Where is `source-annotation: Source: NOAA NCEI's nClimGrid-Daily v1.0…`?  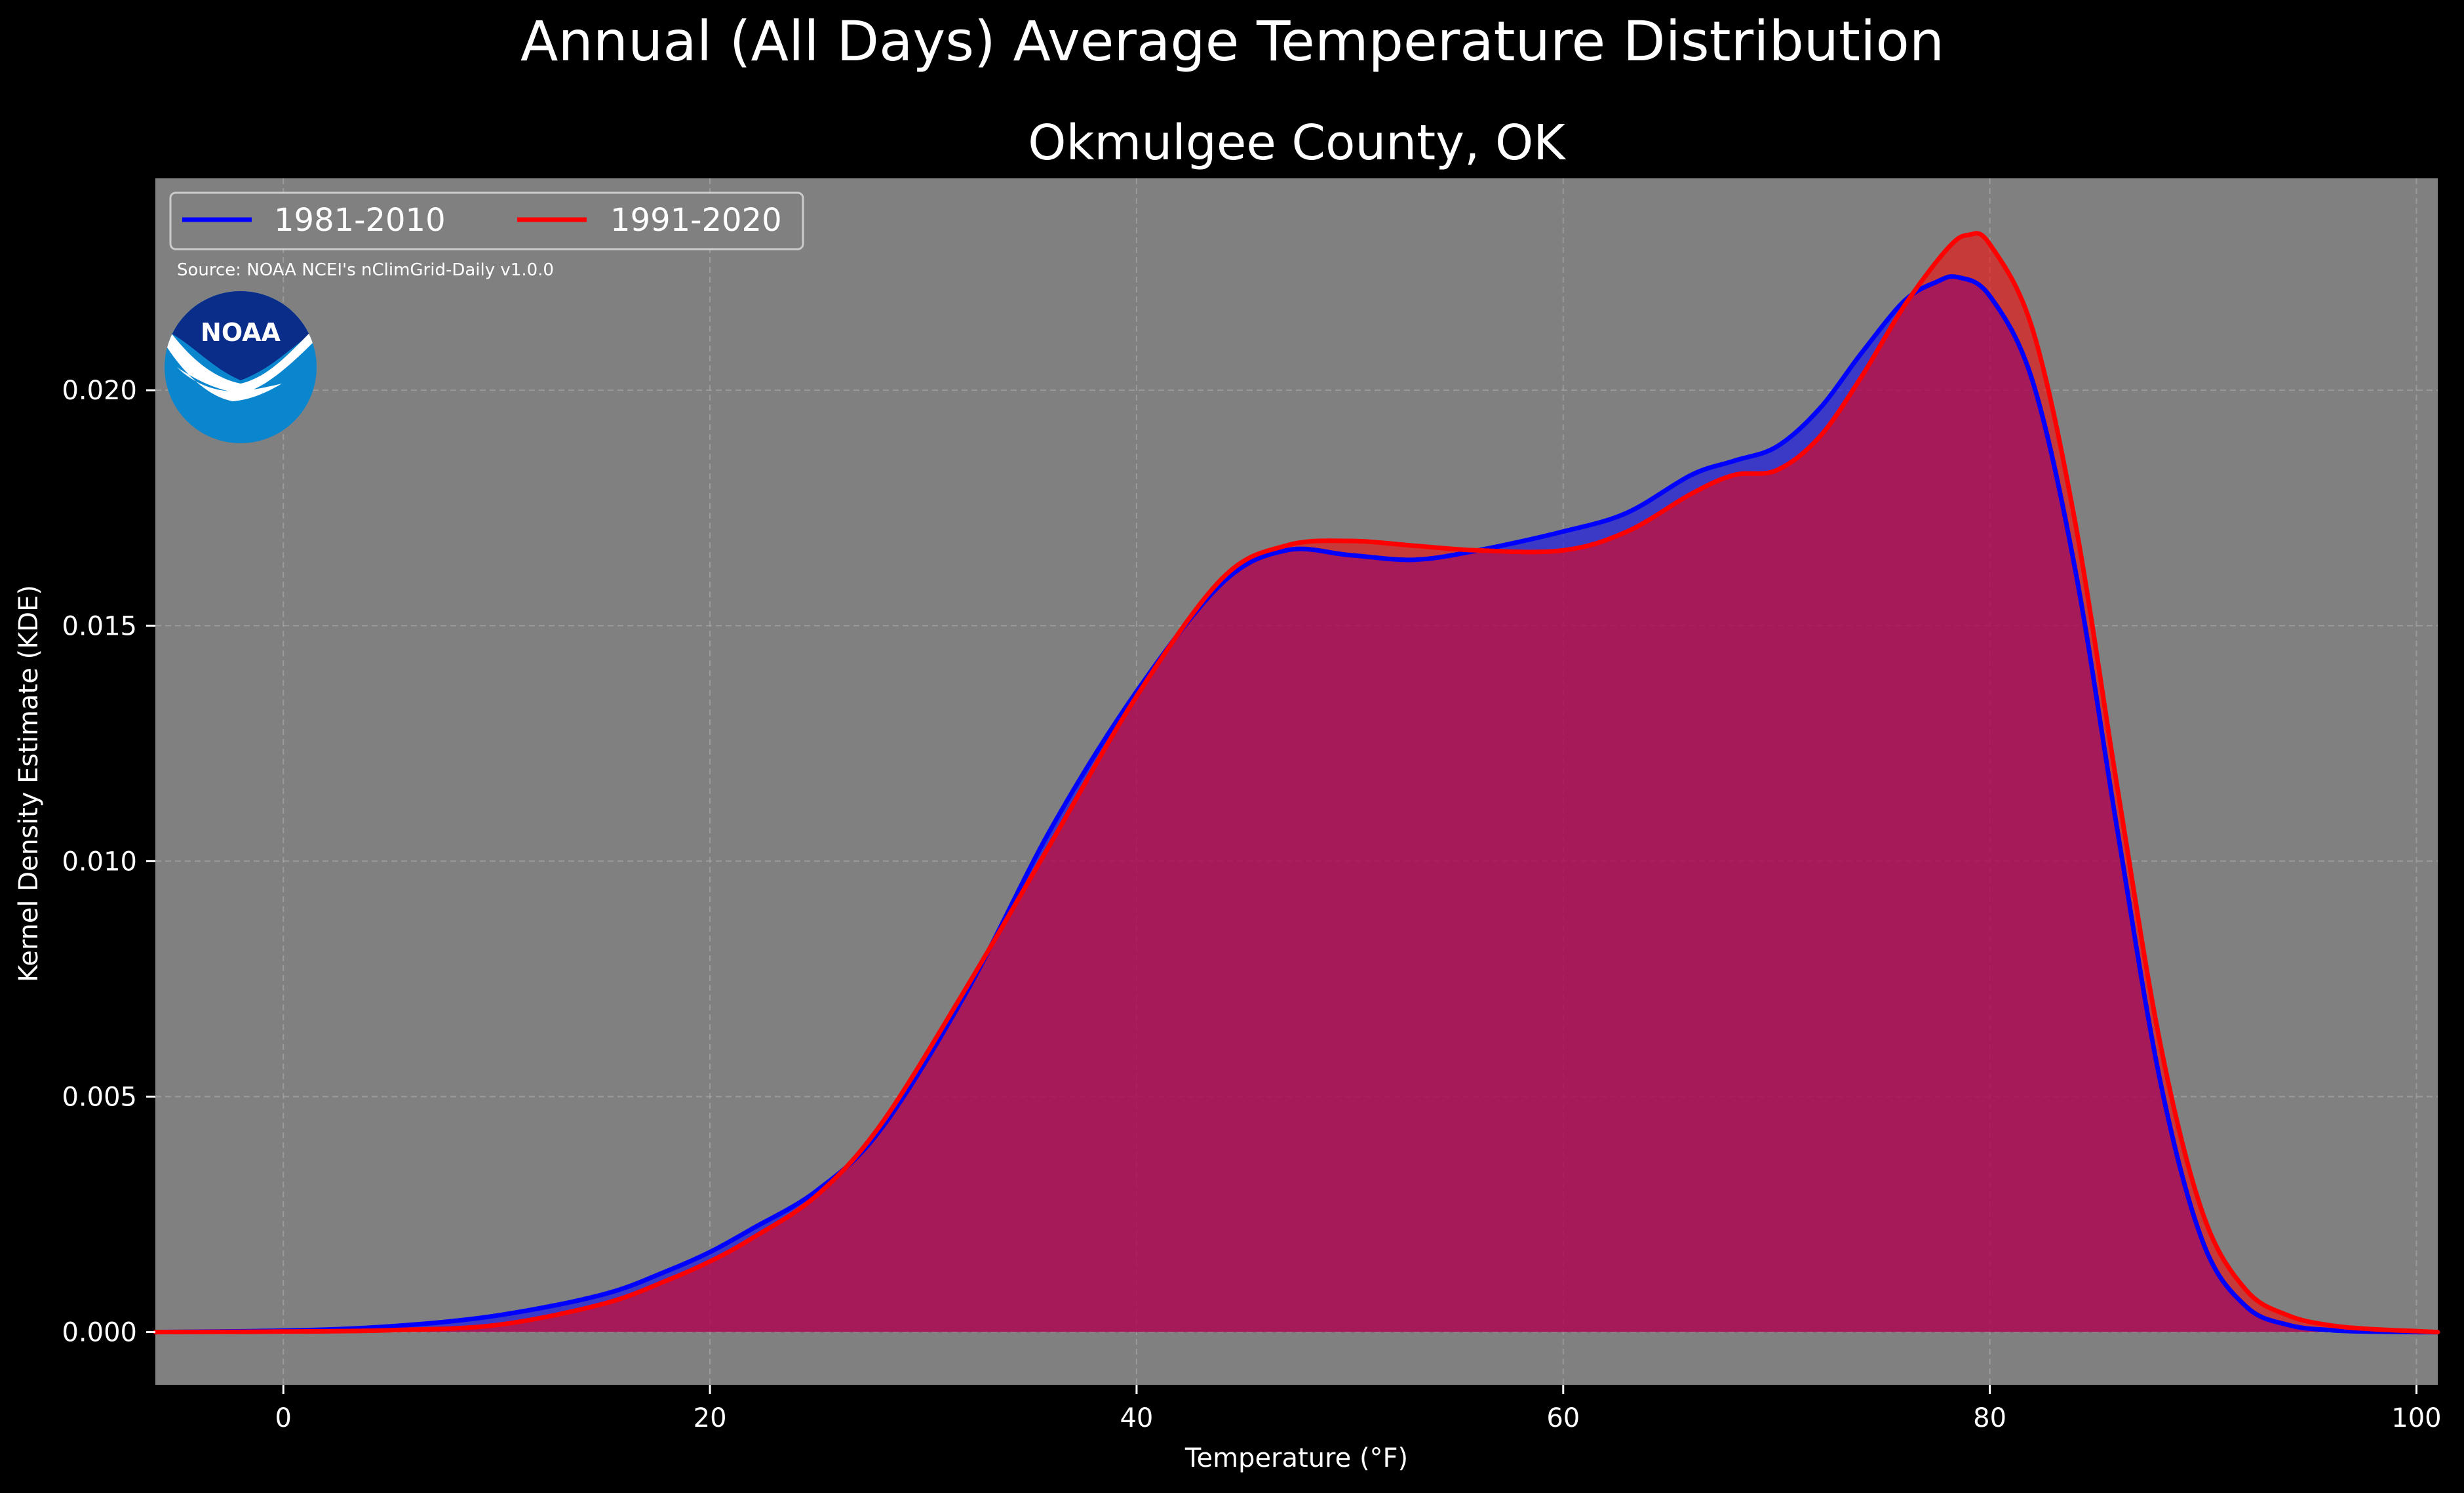 source-annotation: Source: NOAA NCEI's nClimGrid-Daily v1.0… is located at coordinates (365, 270).